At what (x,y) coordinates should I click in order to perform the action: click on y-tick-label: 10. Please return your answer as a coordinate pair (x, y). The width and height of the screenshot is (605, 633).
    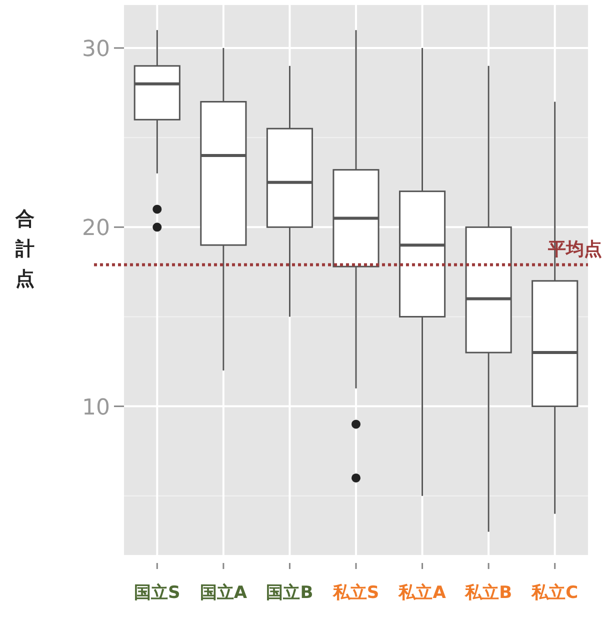
    Looking at the image, I should click on (96, 407).